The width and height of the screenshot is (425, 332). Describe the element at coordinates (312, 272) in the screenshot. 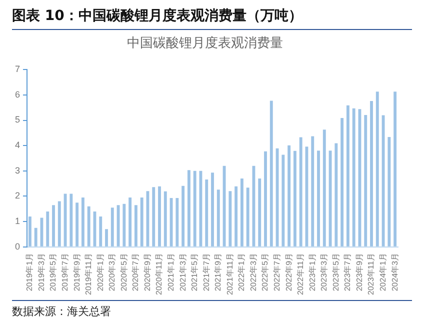

I see `x-tick-label: 2023年1月` at that location.